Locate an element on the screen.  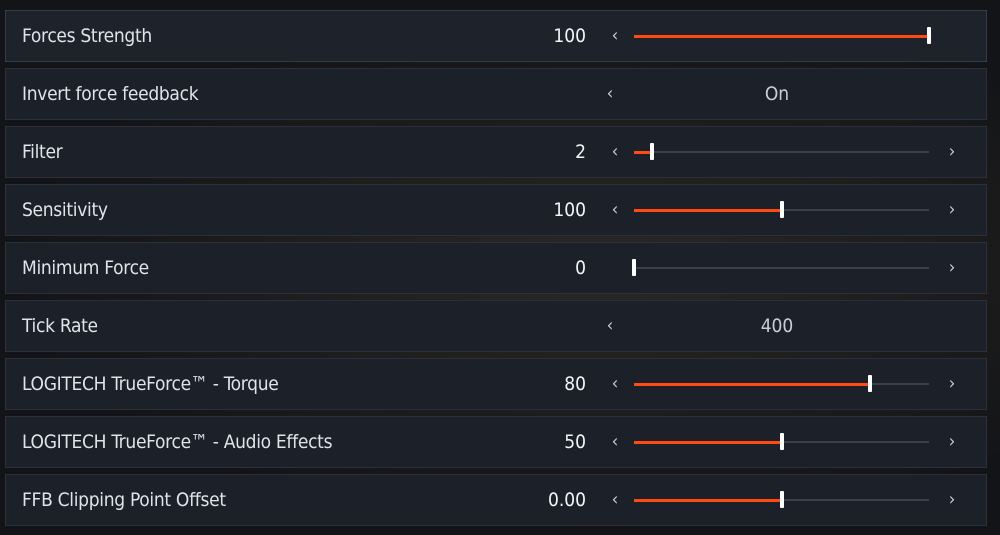
setting-row-forces-strength: Forces Strength 100 ‹ is located at coordinates (496, 36).